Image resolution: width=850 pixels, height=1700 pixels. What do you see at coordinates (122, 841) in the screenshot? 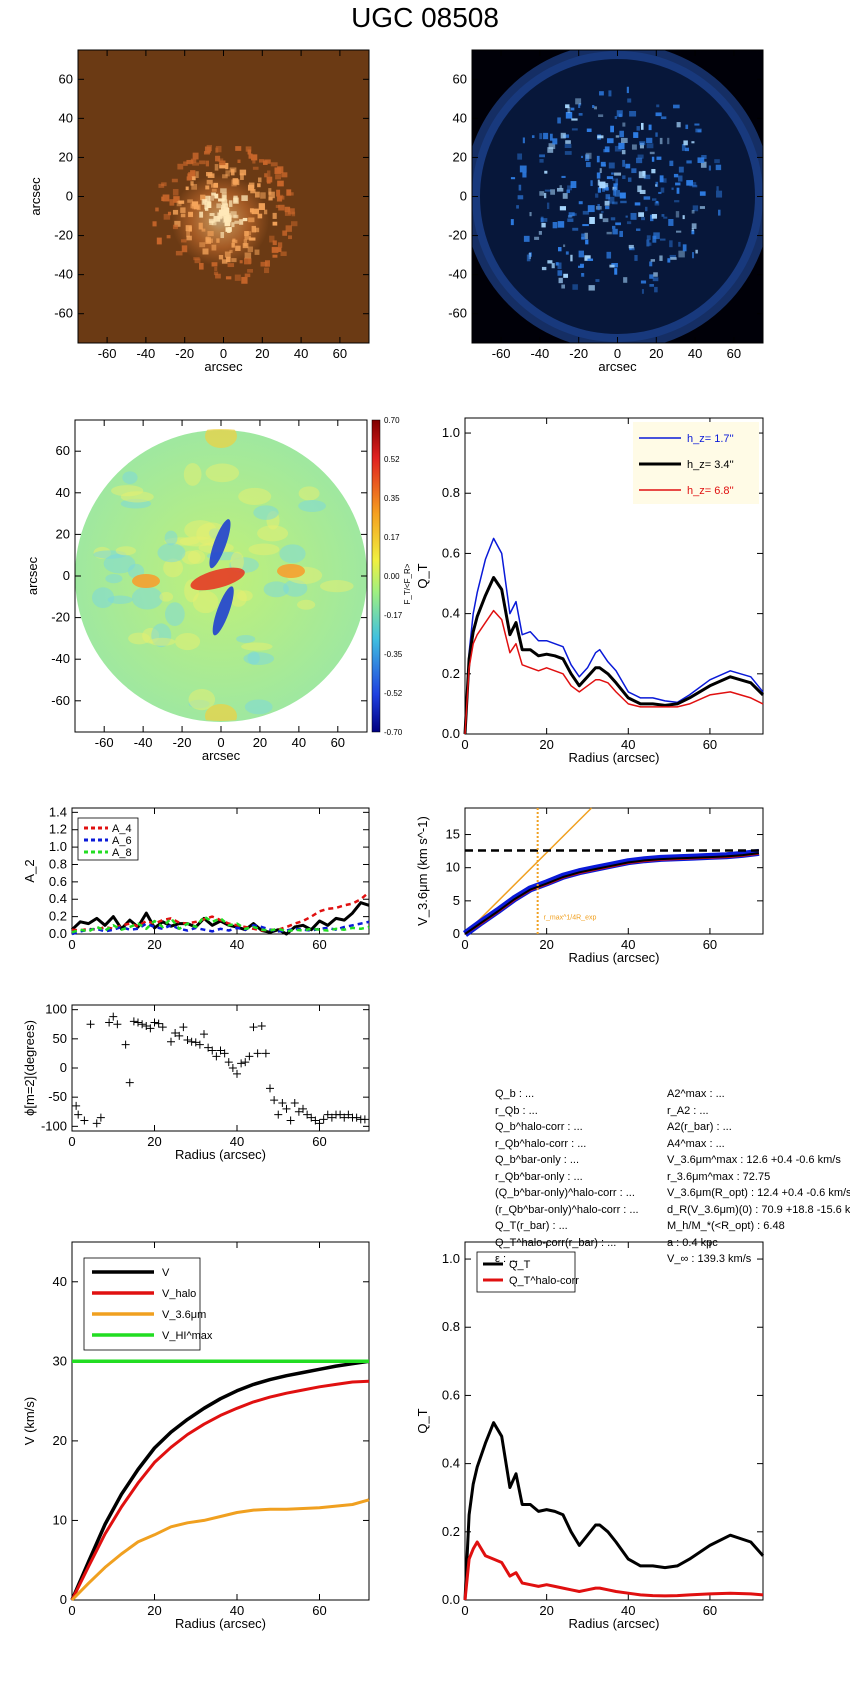
I see `legend-label: A_6` at bounding box center [122, 841].